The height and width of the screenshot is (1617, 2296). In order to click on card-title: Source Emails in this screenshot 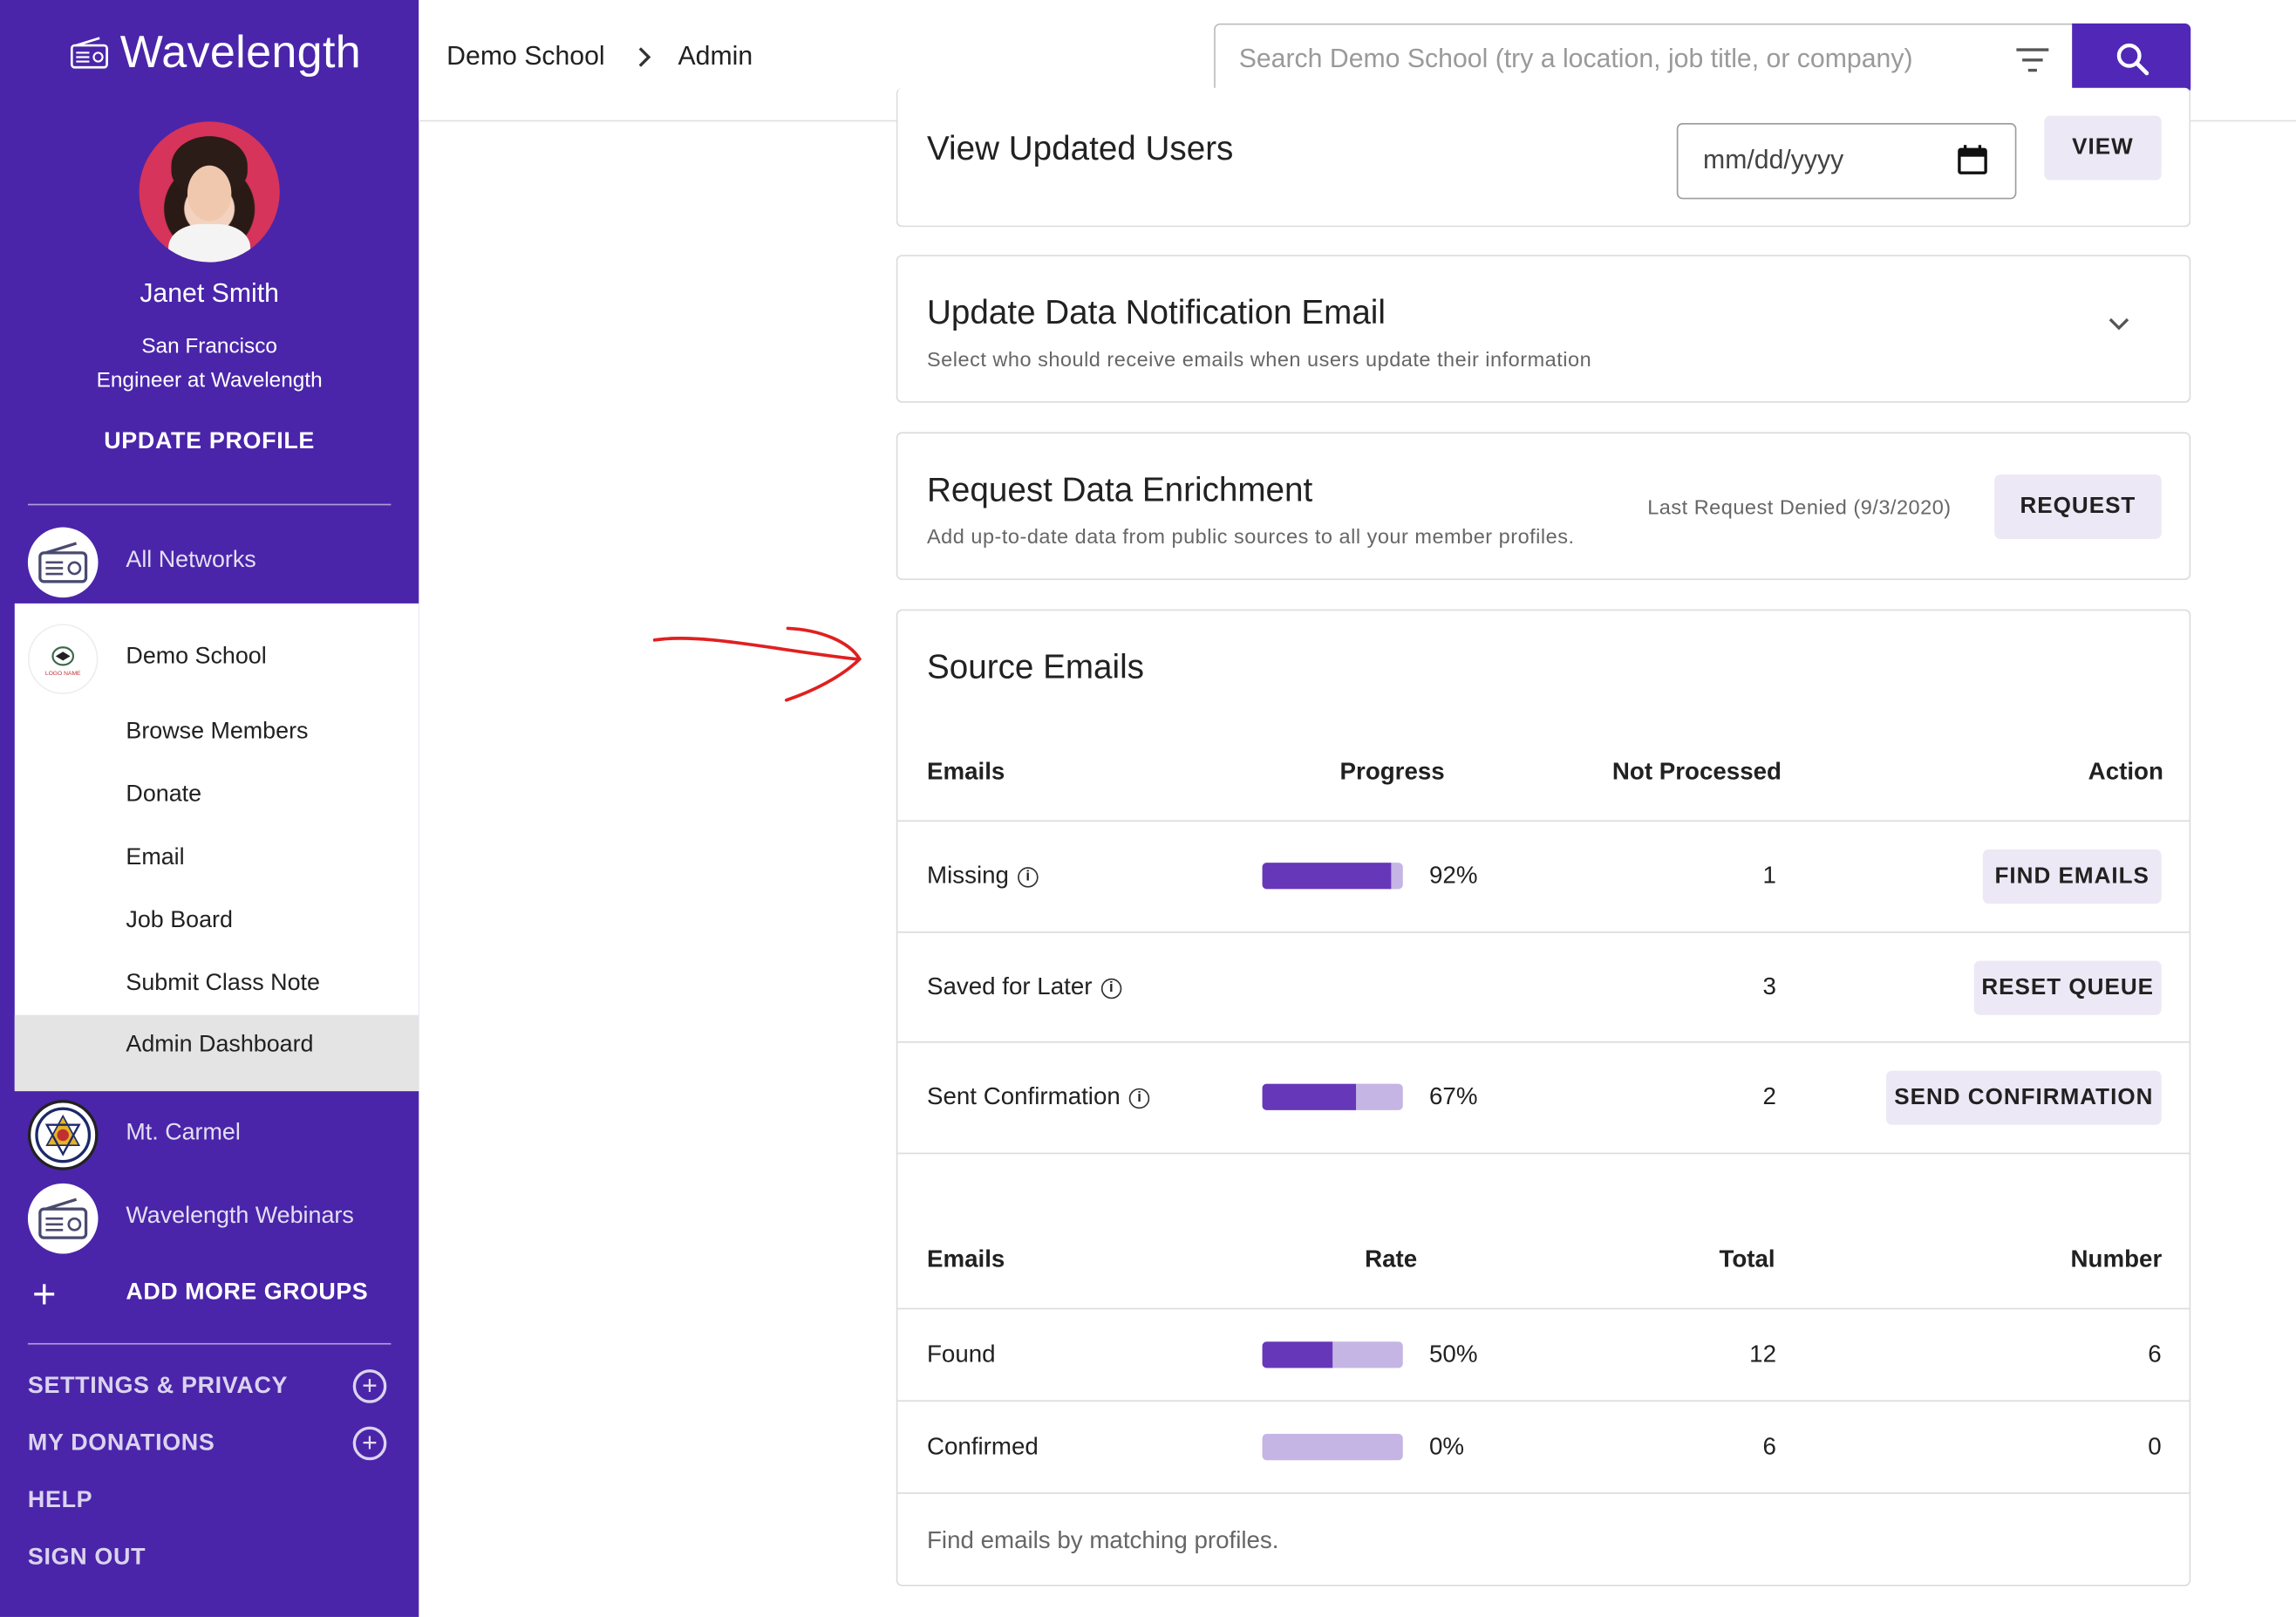, I will do `click(1035, 666)`.